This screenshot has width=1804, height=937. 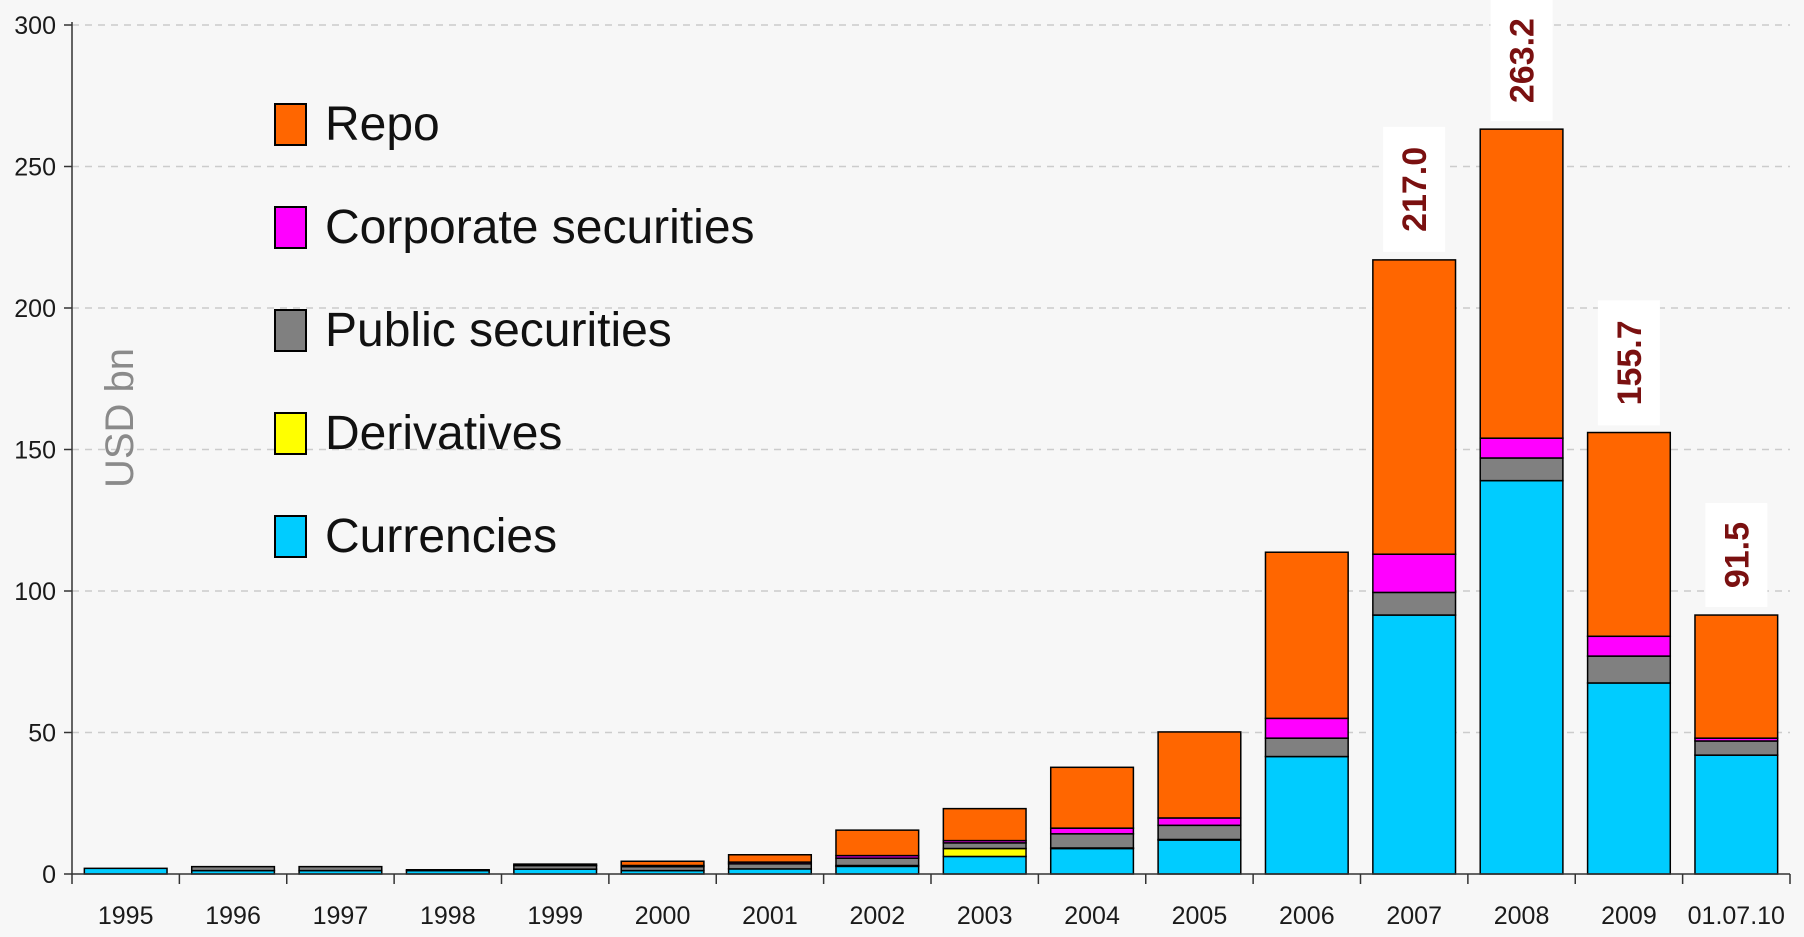 What do you see at coordinates (555, 916) in the screenshot?
I see `x-tick-label: 1999` at bounding box center [555, 916].